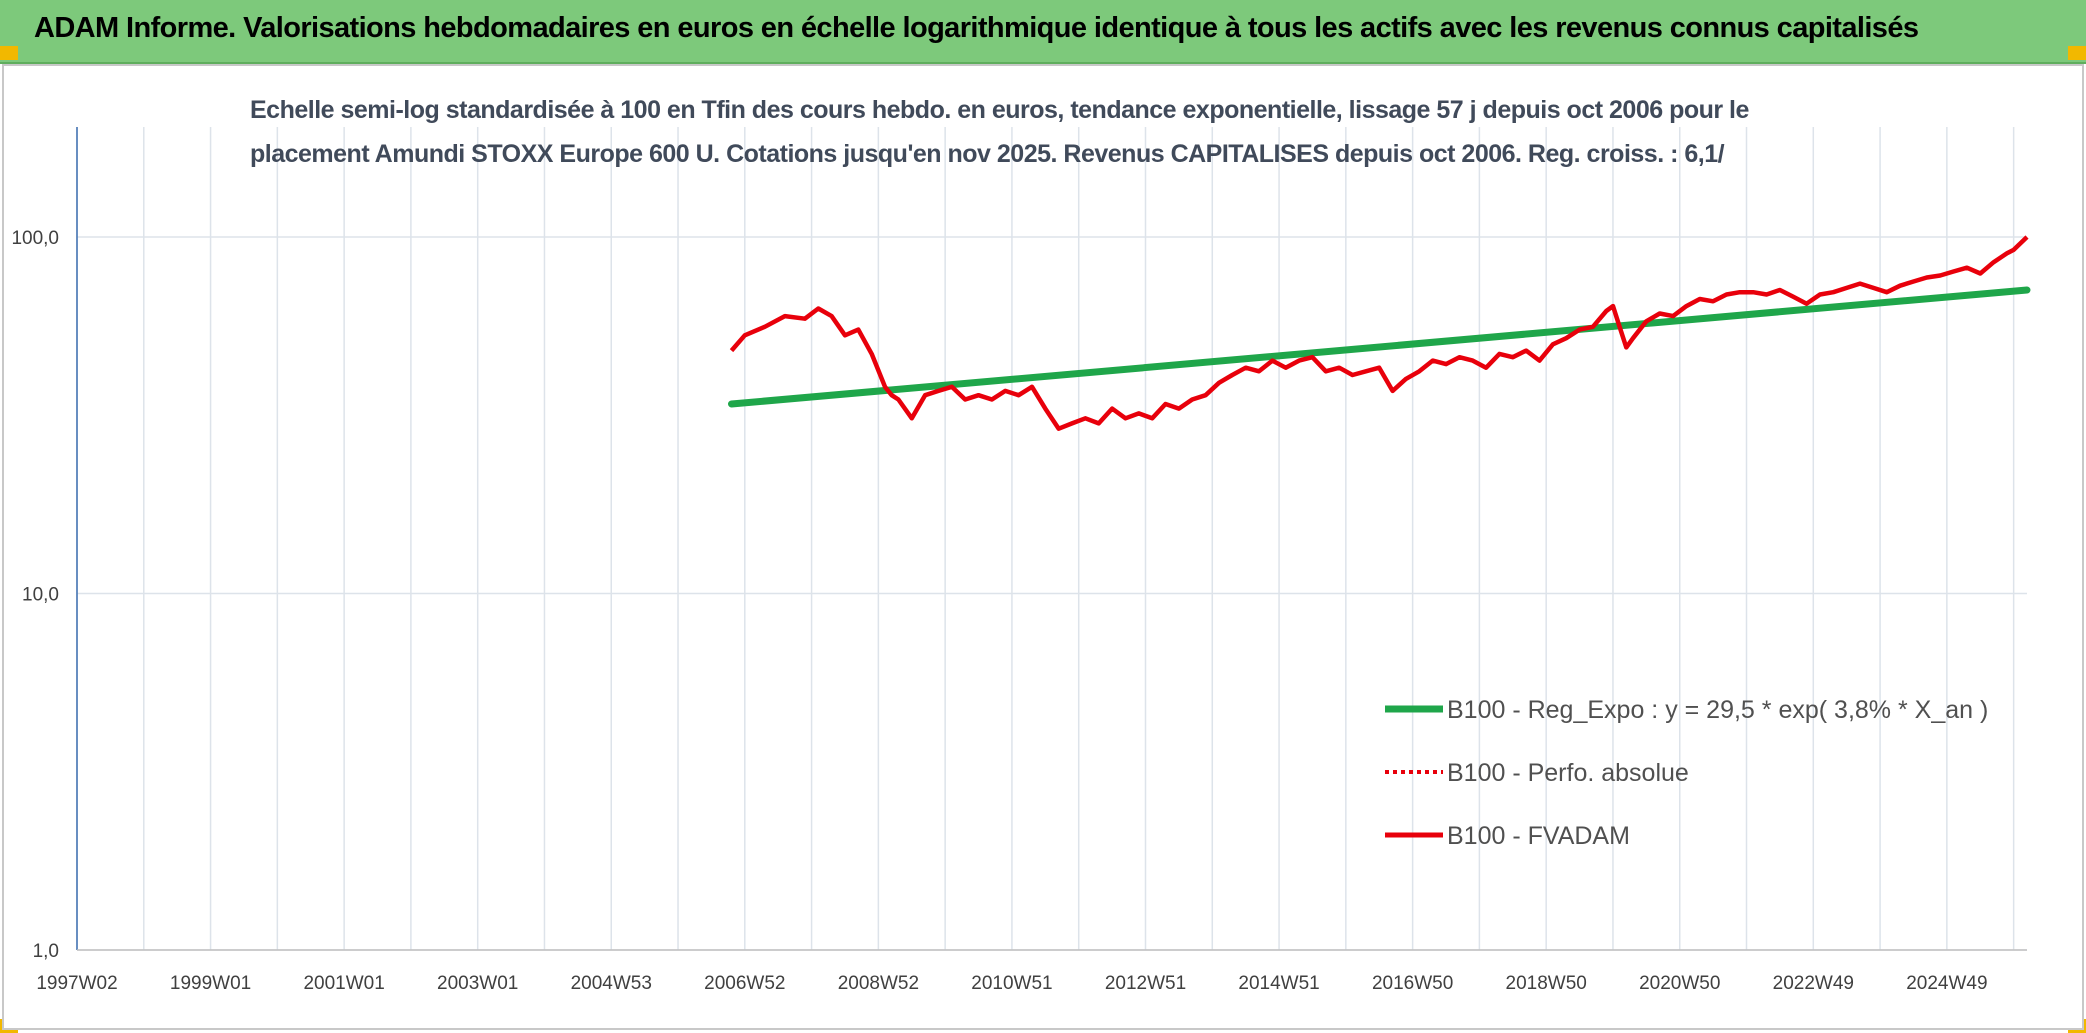  I want to click on x-tick-label: 2001W01, so click(343, 983).